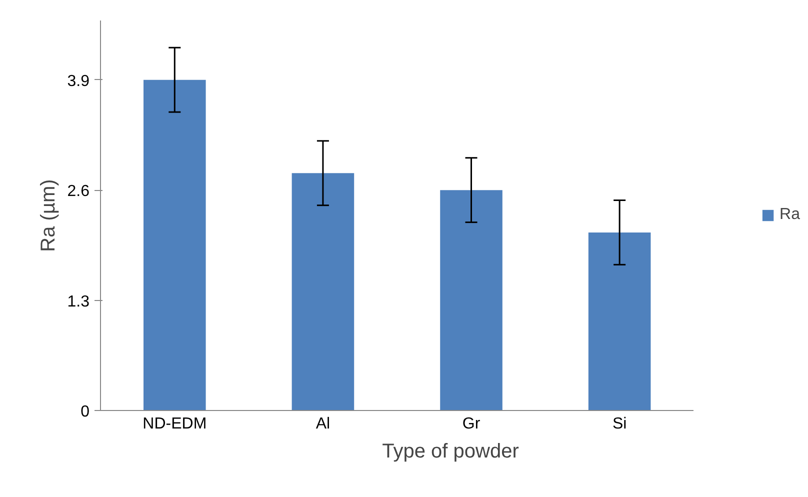 This screenshot has height=497, width=808. Describe the element at coordinates (471, 424) in the screenshot. I see `x-tick-label: Gr` at that location.